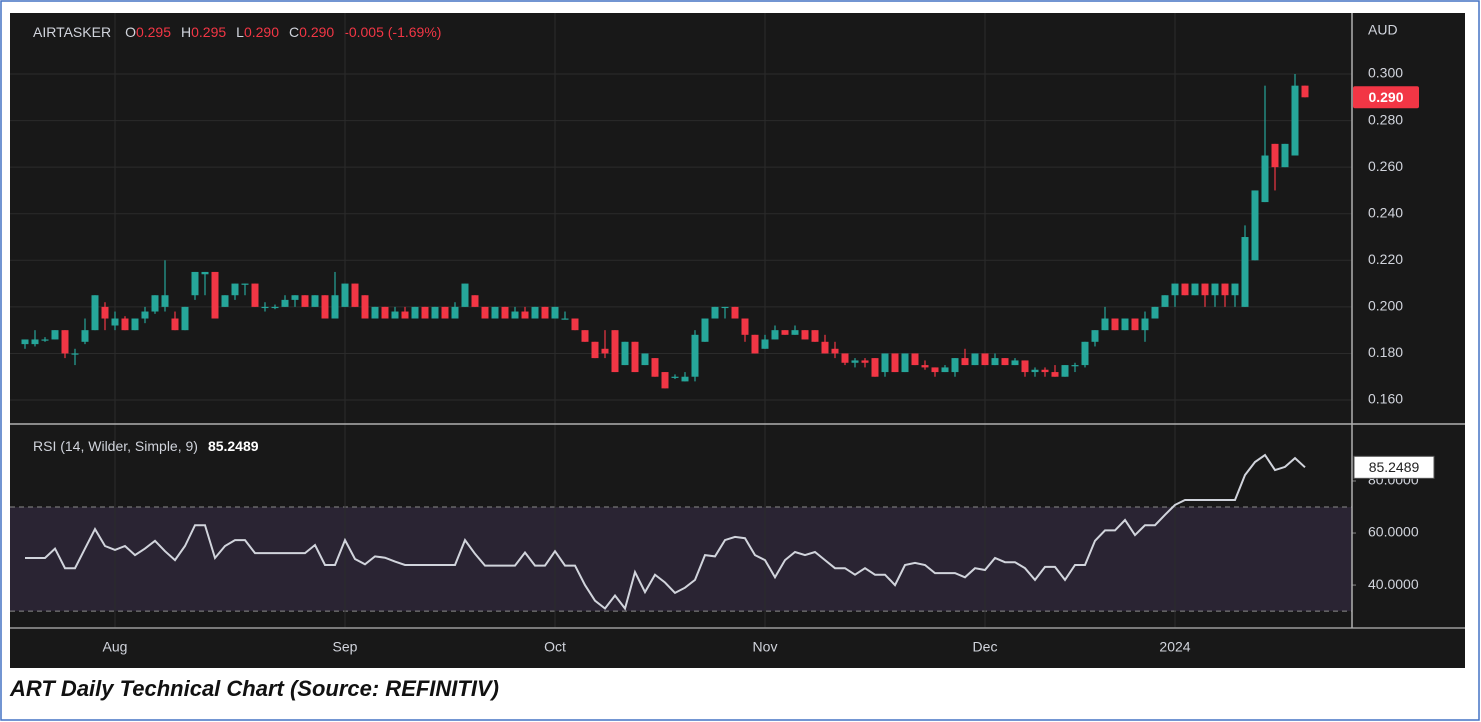 Image resolution: width=1481 pixels, height=722 pixels. I want to click on symbol: AIRTASKER, so click(72, 32).